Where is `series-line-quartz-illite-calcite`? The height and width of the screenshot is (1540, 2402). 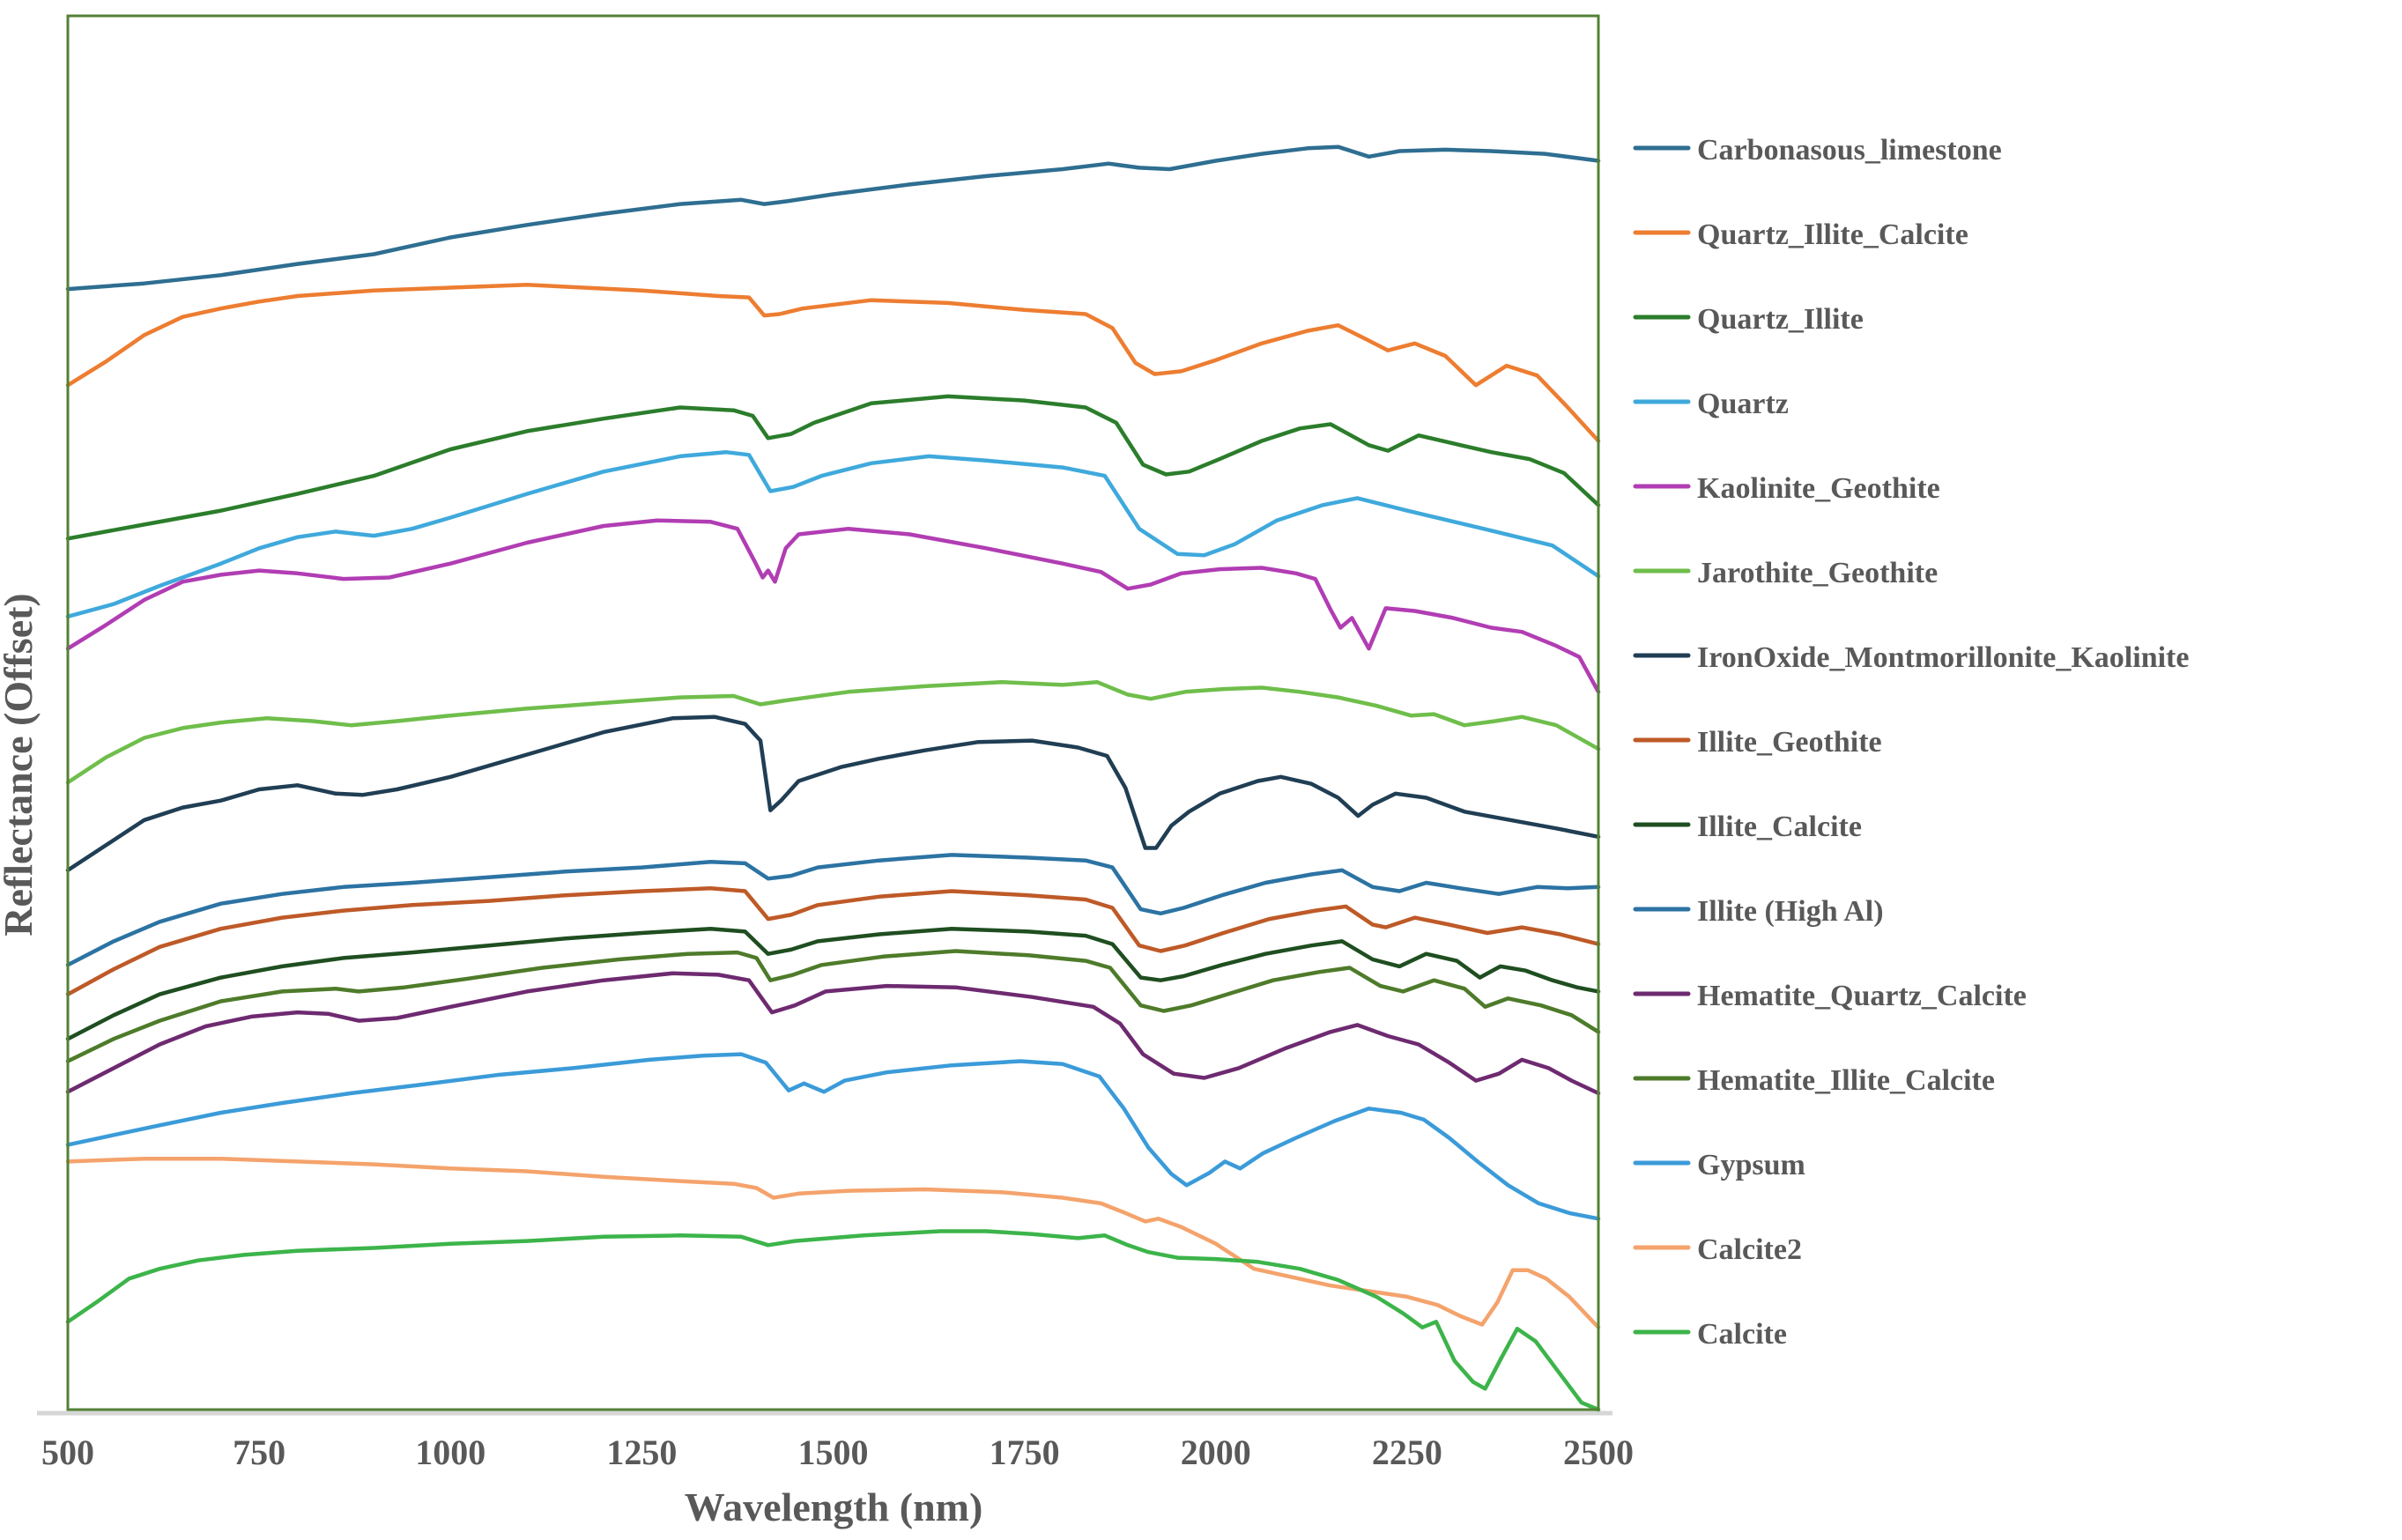
series-line-quartz-illite-calcite is located at coordinates (833, 363).